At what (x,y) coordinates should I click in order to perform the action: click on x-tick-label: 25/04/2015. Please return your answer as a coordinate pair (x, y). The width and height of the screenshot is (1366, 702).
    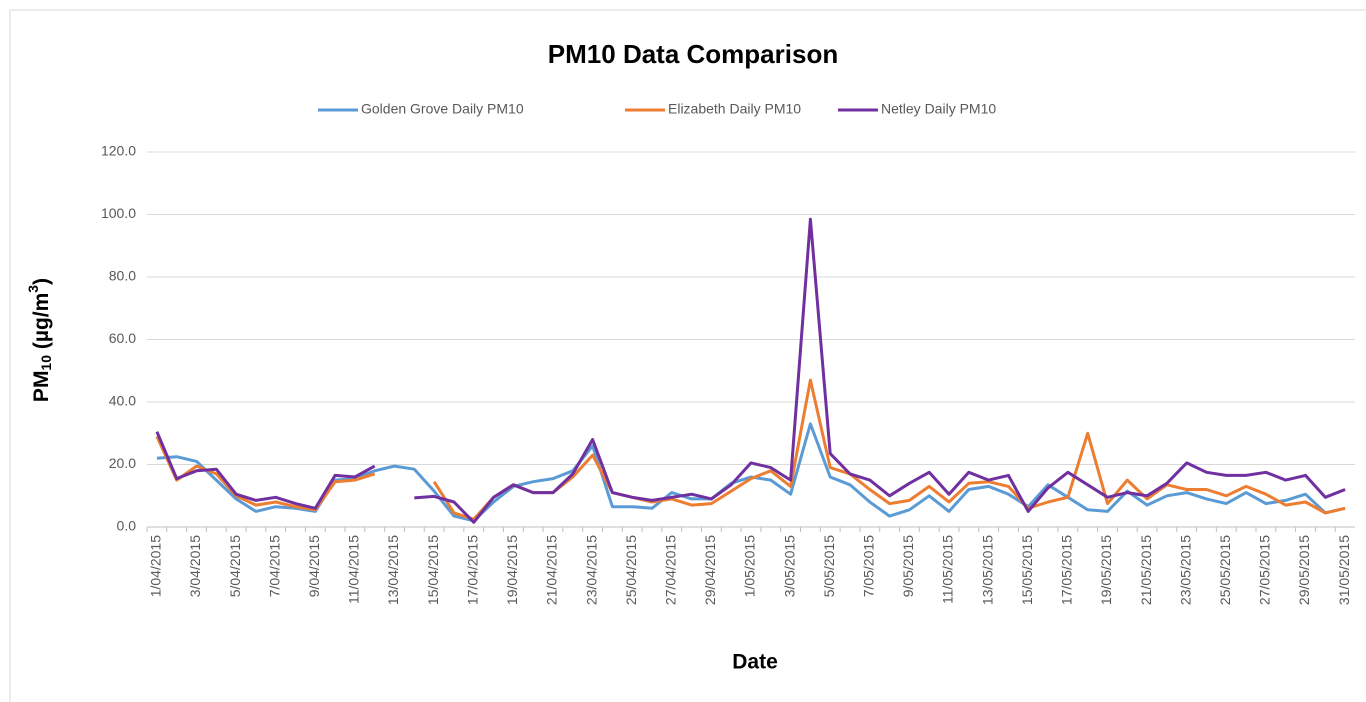
    Looking at the image, I should click on (631, 570).